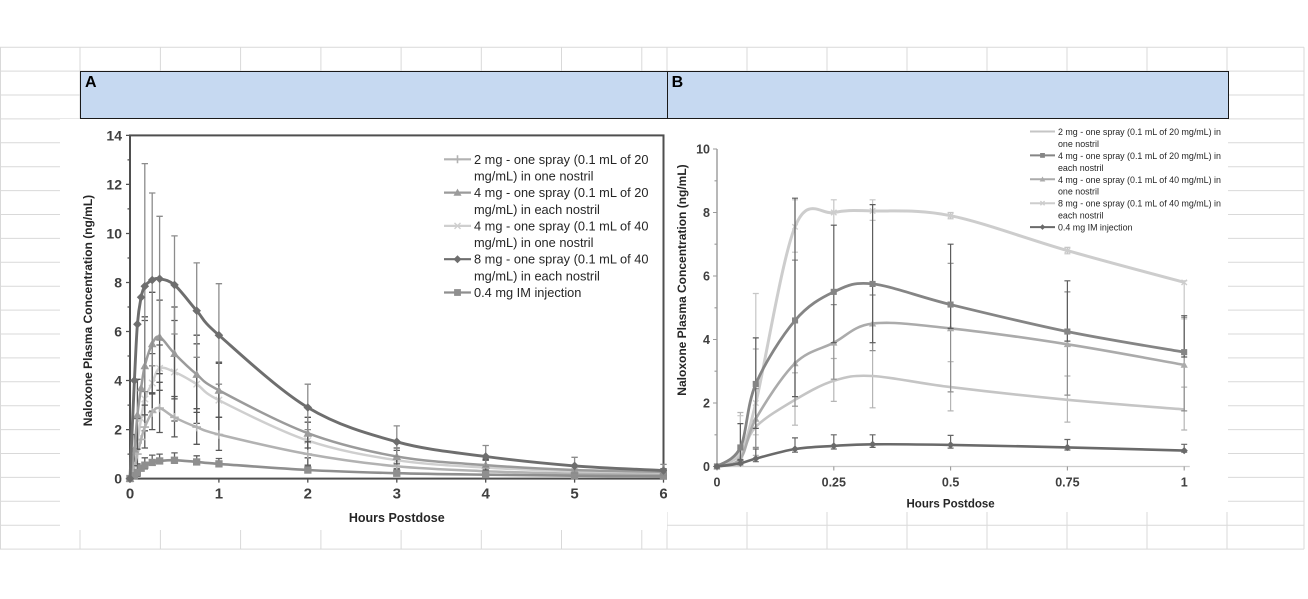 This screenshot has height=599, width=1308. I want to click on svg-text:4 mg - one spray (0.1 mL of 40: 4 mg - one spray (0.1 mL of 40 mg/mL) in, so click(1139, 180).